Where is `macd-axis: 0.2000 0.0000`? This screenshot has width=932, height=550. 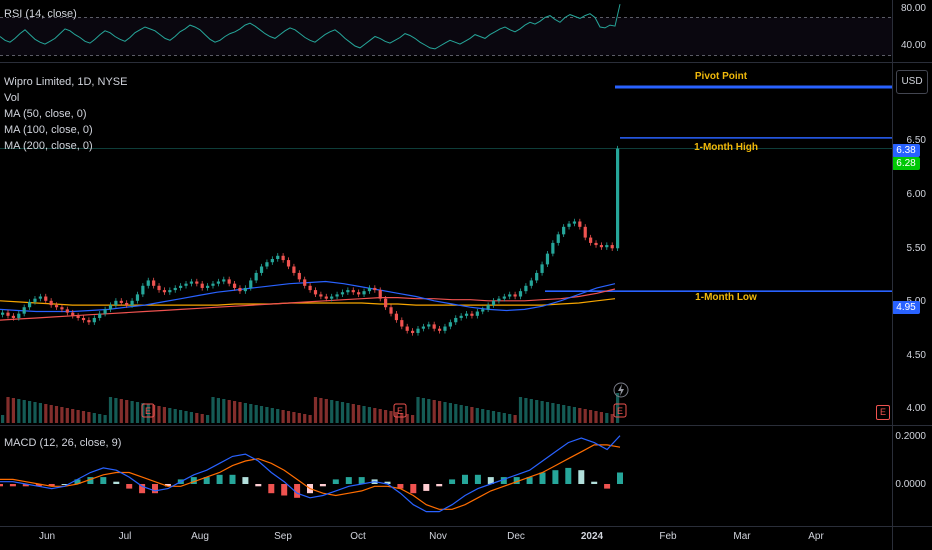
macd-axis: 0.2000 0.0000 is located at coordinates (912, 476).